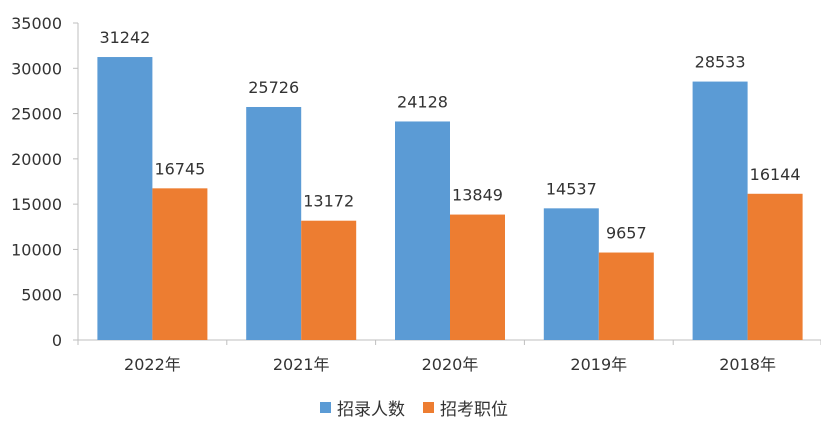 The width and height of the screenshot is (821, 437). What do you see at coordinates (747, 364) in the screenshot?
I see `x-tick-label: 2018年` at bounding box center [747, 364].